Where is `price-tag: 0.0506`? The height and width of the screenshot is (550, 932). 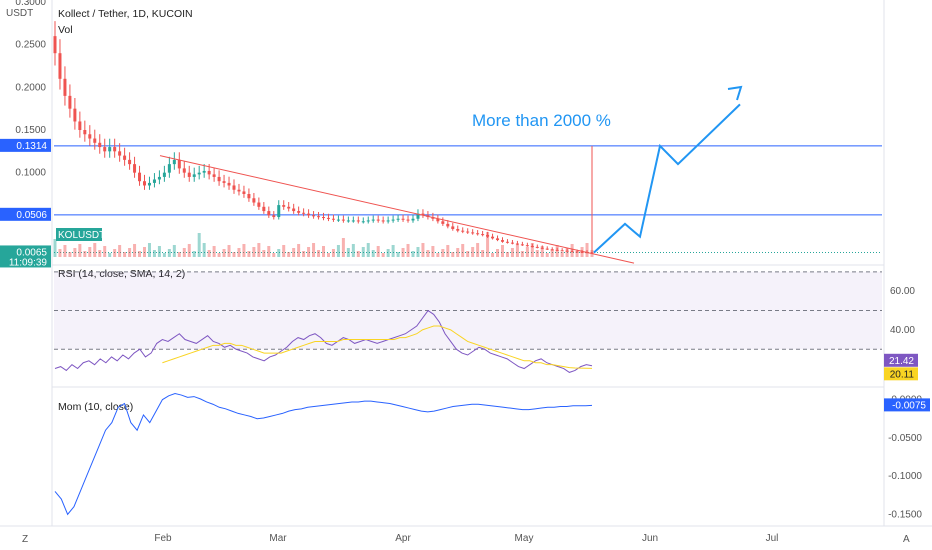 price-tag: 0.0506 is located at coordinates (25, 214).